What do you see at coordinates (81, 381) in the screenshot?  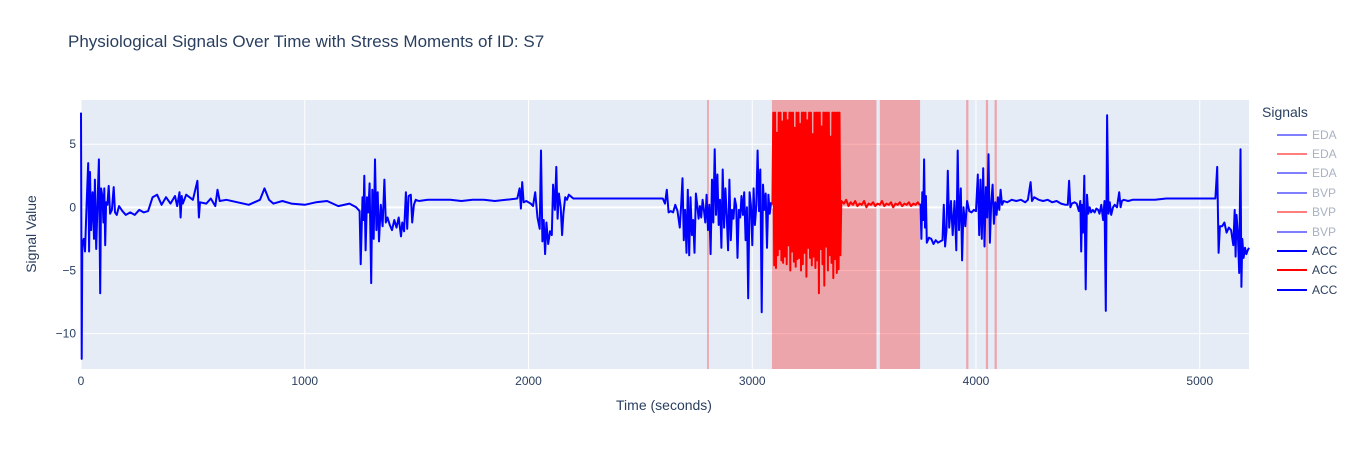 I see `x-tick-label: 0` at bounding box center [81, 381].